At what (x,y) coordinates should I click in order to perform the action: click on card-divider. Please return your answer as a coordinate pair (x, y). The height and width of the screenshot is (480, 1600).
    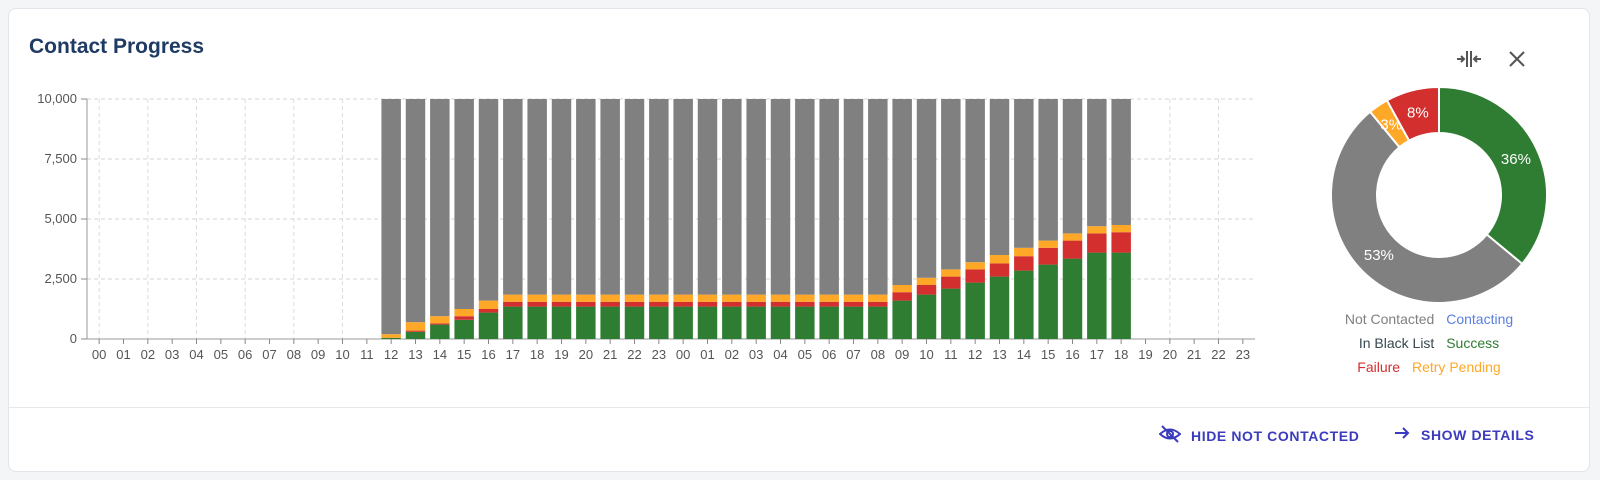
    Looking at the image, I should click on (799, 407).